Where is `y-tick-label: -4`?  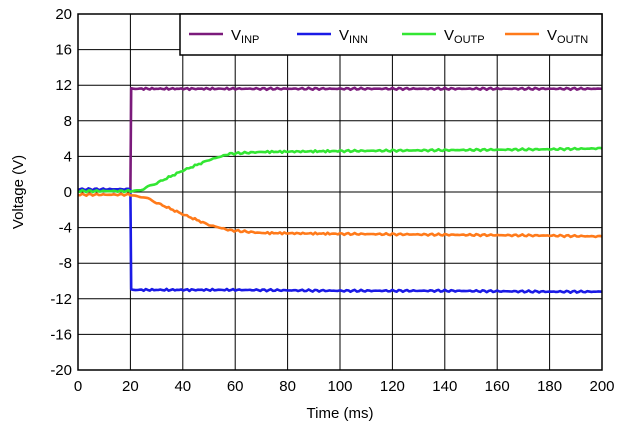 y-tick-label: -4 is located at coordinates (65, 228).